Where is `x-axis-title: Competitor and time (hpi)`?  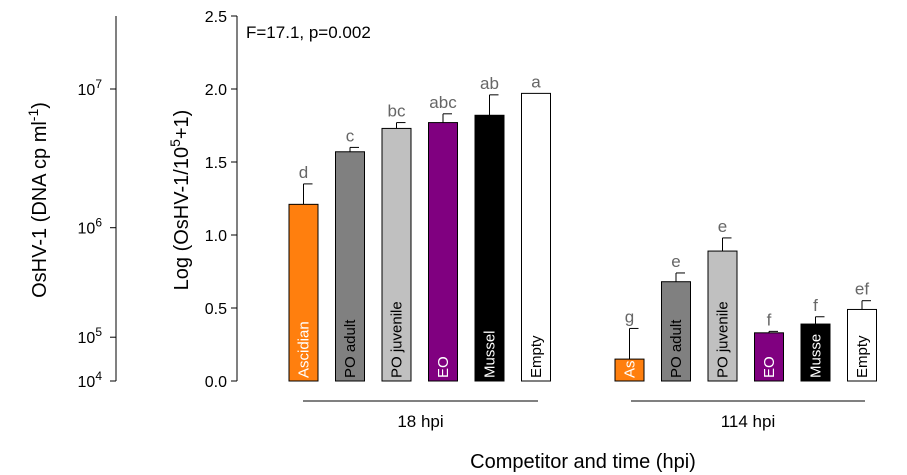 x-axis-title: Competitor and time (hpi) is located at coordinates (583, 462).